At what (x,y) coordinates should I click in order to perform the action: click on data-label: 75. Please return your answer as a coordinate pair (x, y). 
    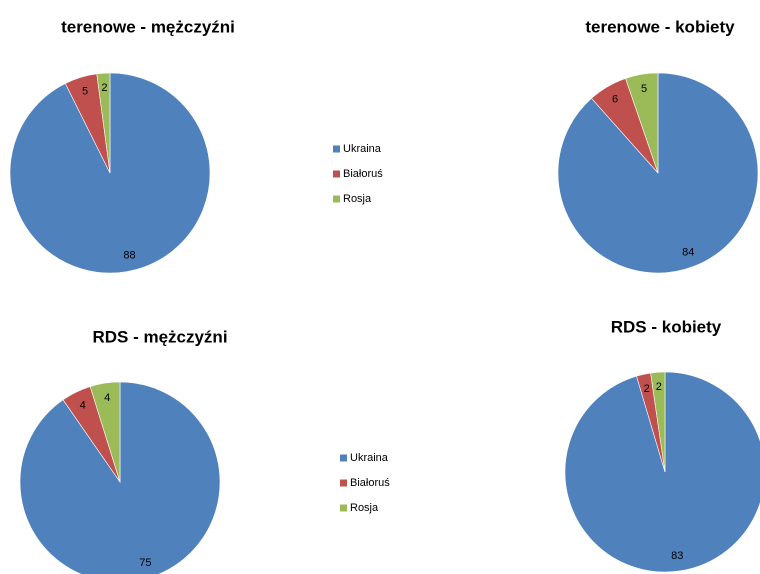
    Looking at the image, I should click on (145, 563).